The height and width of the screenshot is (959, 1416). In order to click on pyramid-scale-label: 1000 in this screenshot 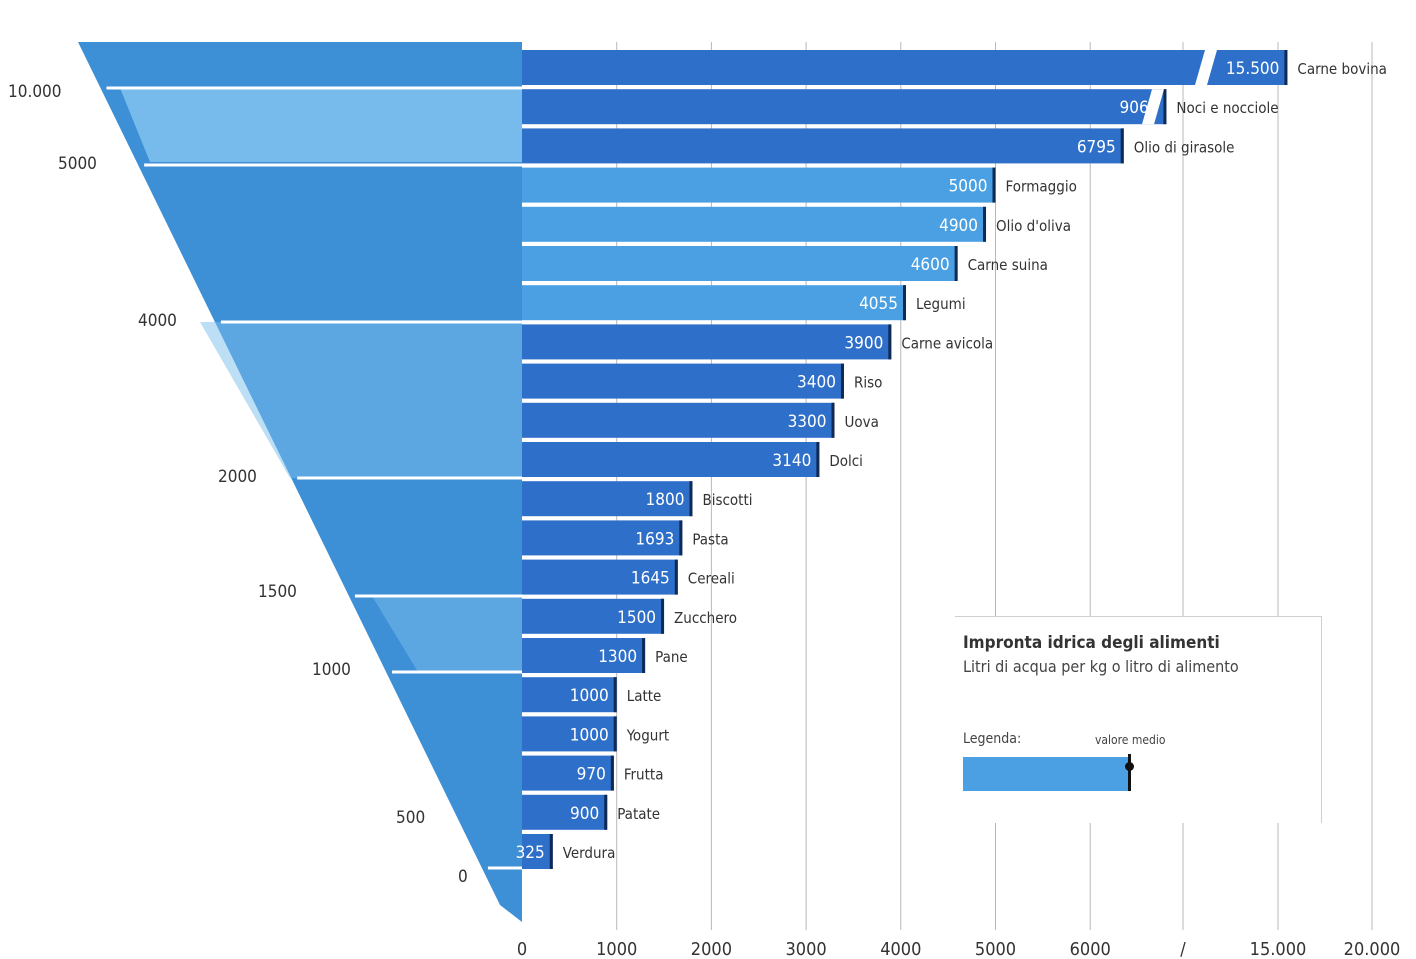, I will do `click(331, 670)`.